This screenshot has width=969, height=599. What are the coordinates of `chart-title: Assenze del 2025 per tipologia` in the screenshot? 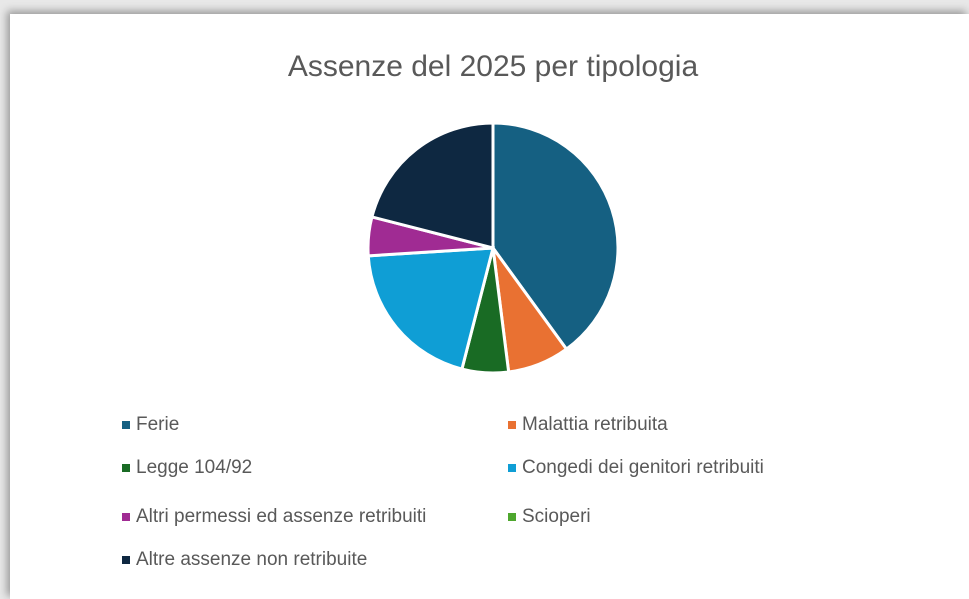 It's located at (493, 66).